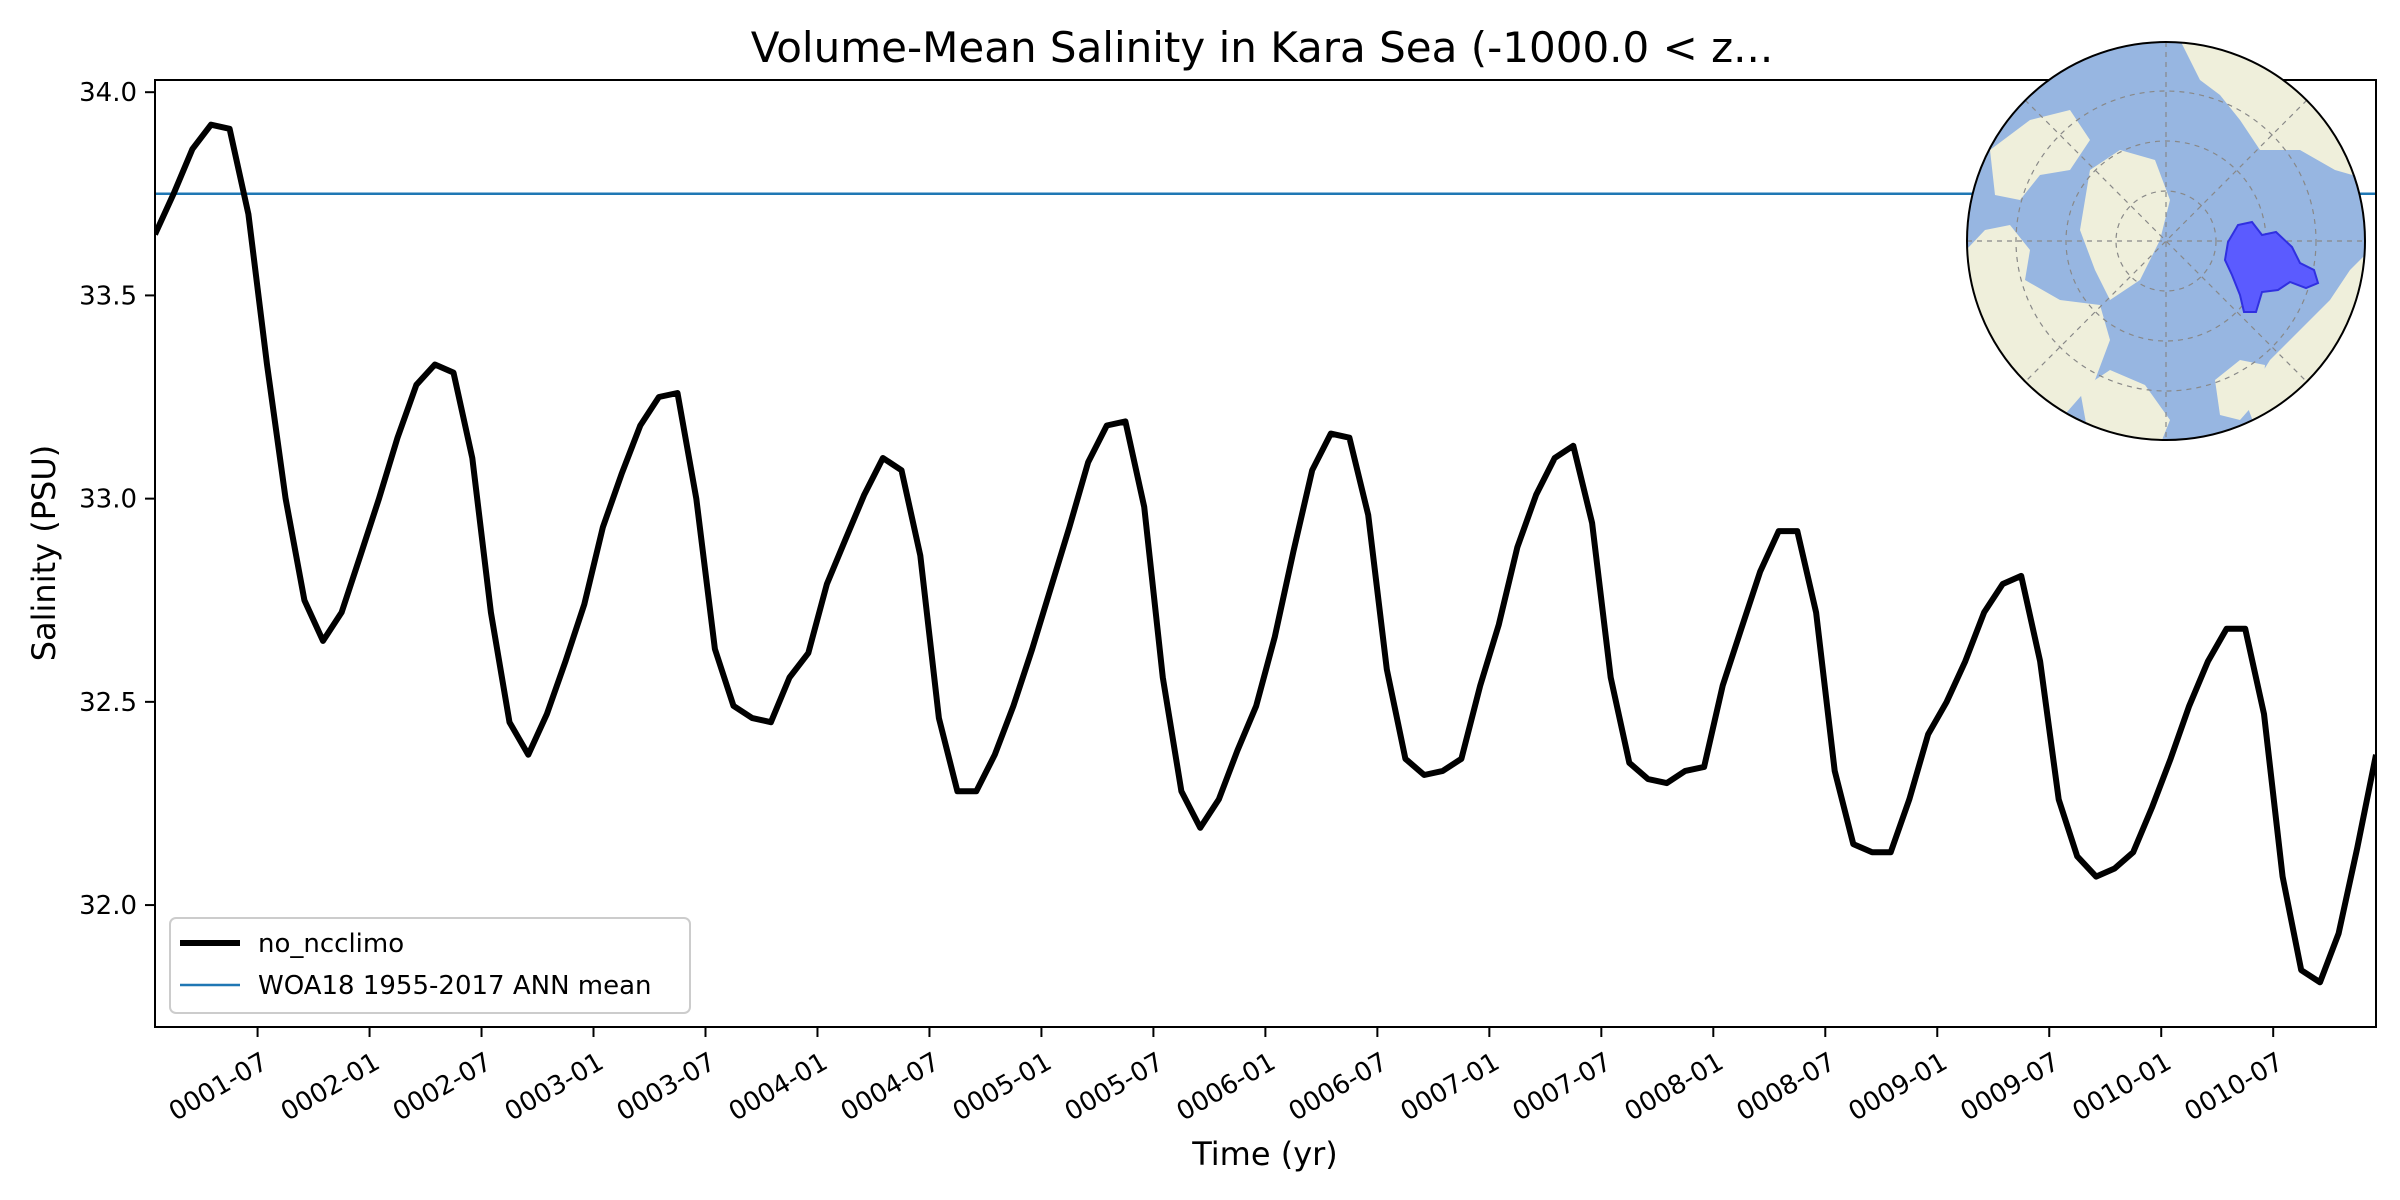 This screenshot has width=2400, height=1200. Describe the element at coordinates (108, 296) in the screenshot. I see `y-tick-label: 33.5` at that location.